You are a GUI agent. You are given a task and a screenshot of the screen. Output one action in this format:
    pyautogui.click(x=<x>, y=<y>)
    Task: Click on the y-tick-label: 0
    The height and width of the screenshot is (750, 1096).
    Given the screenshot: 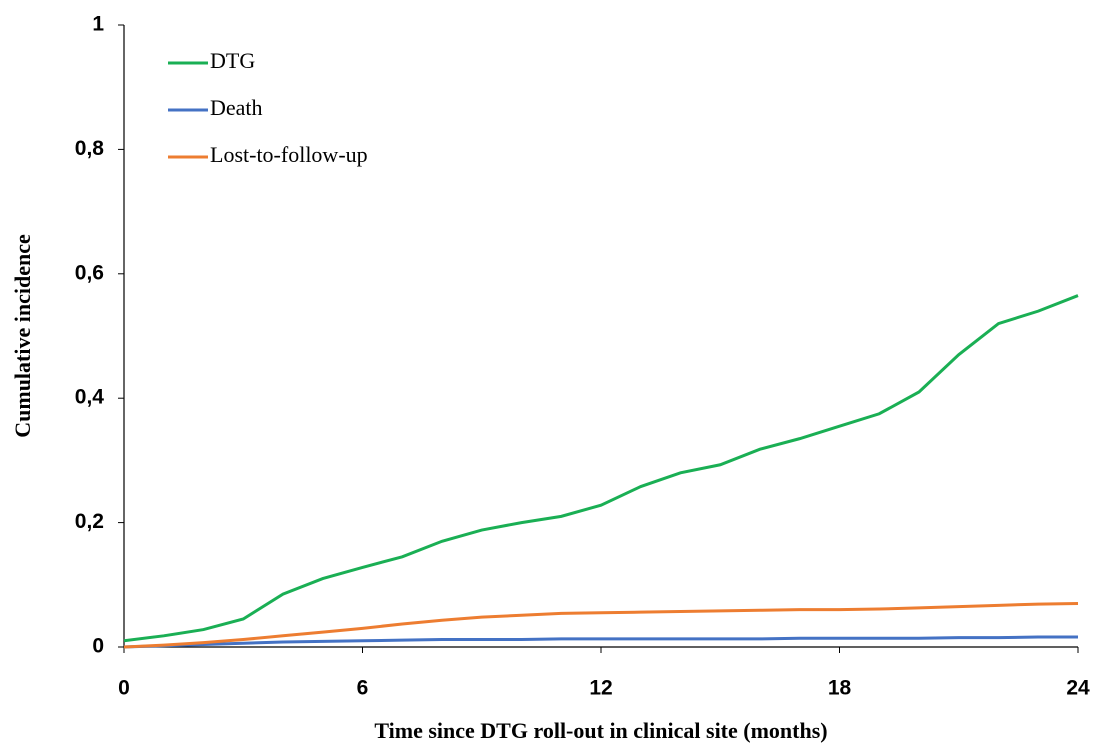 What is the action you would take?
    pyautogui.click(x=98, y=646)
    